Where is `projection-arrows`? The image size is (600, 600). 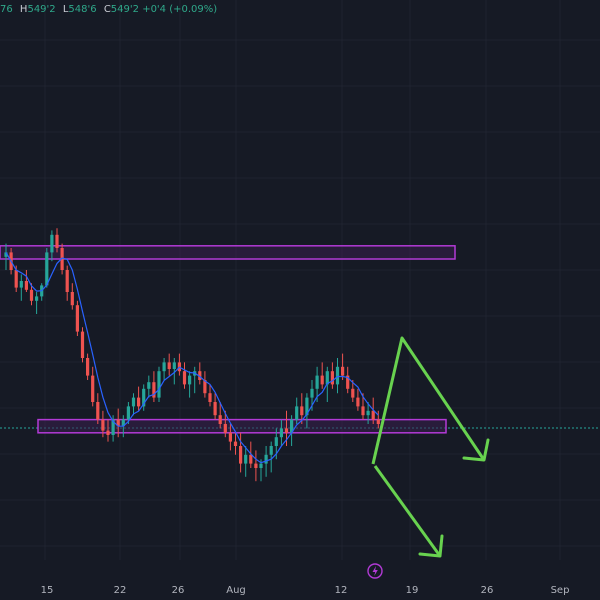
projection-arrows is located at coordinates (430, 447).